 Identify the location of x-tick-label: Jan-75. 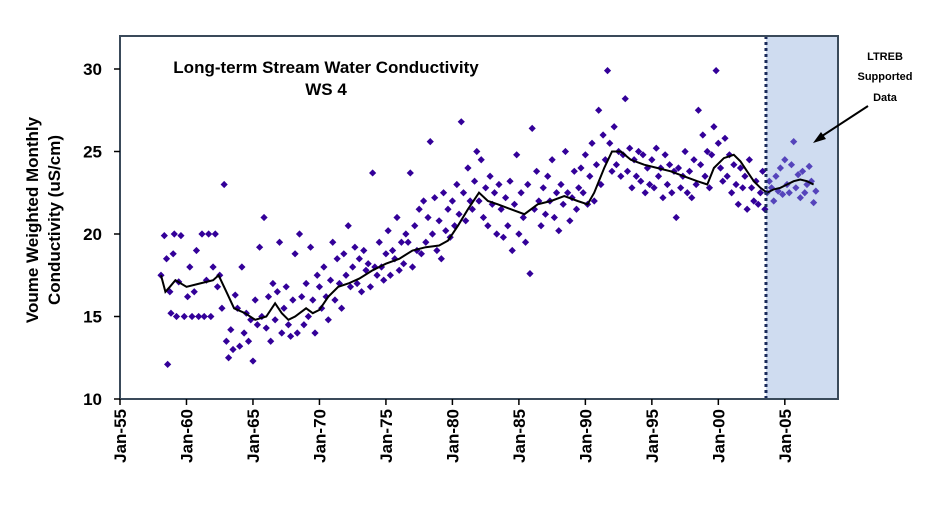
(386, 436).